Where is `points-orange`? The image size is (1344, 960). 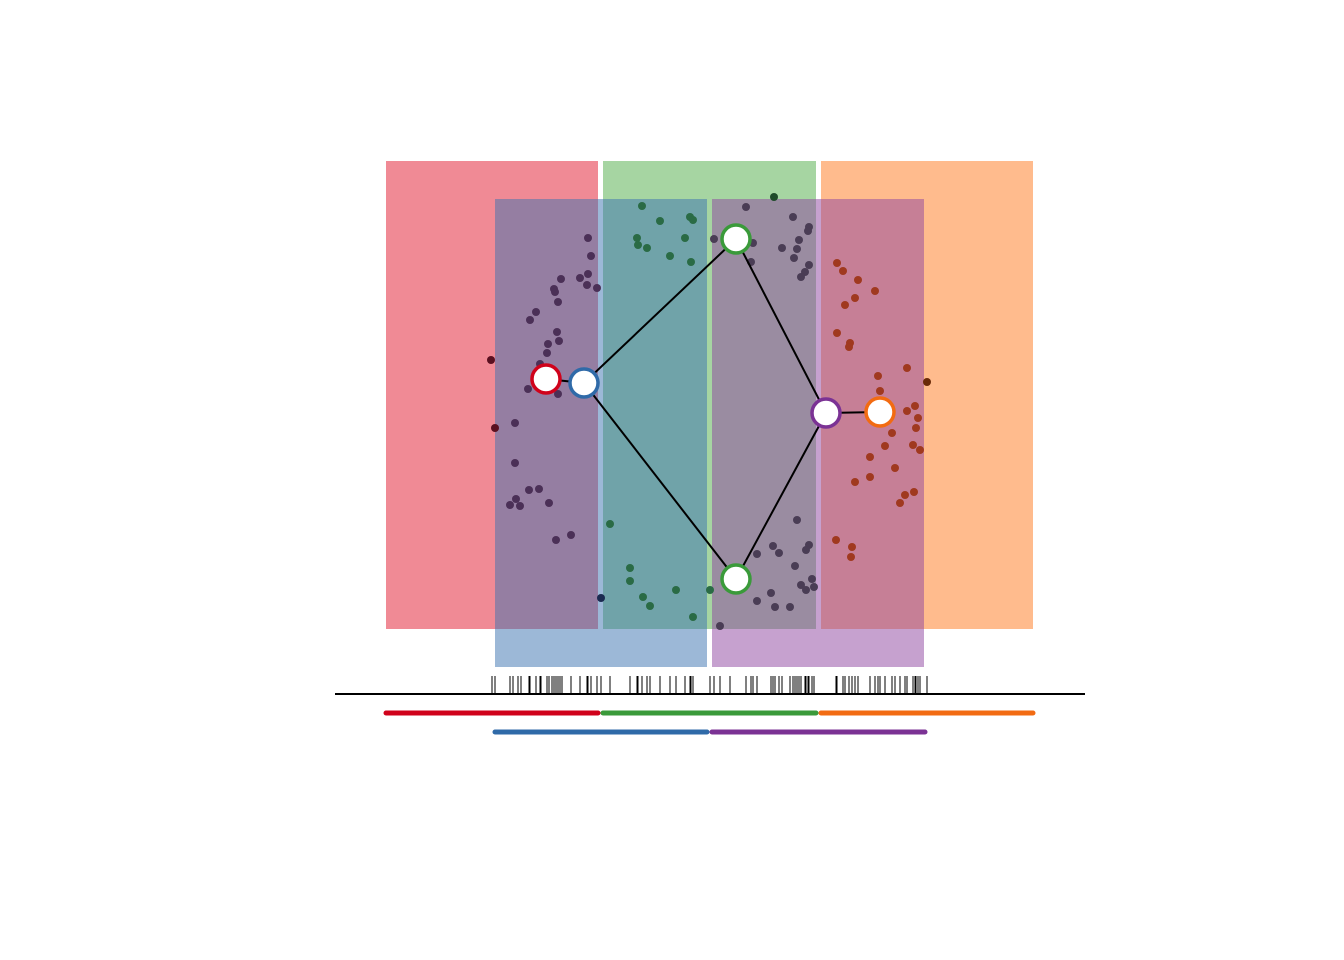 points-orange is located at coordinates (927, 382).